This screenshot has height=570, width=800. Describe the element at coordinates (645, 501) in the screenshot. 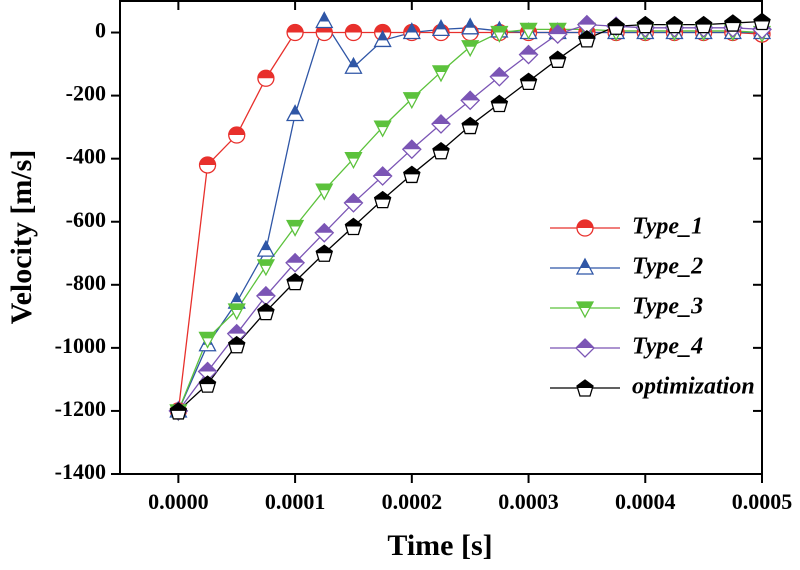

I see `x-tick-label: 0.0004` at that location.